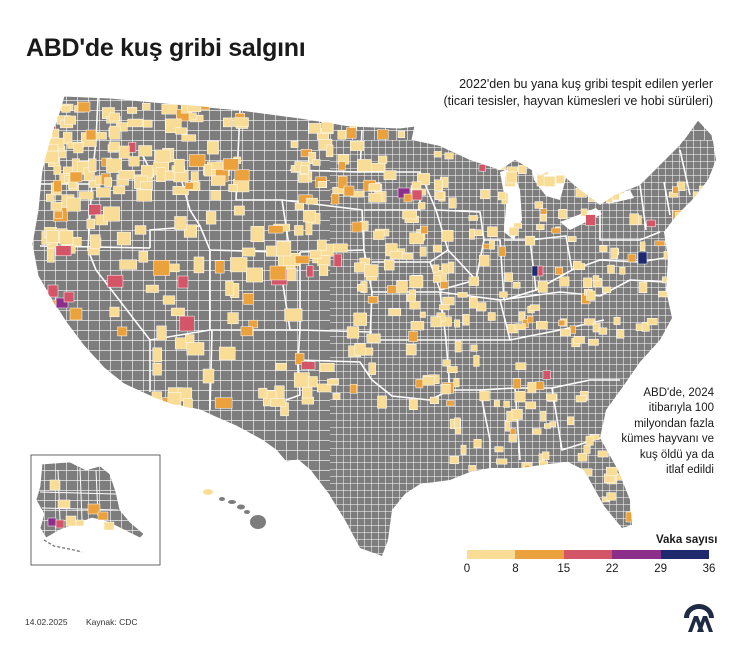 Image resolution: width=740 pixels, height=648 pixels. What do you see at coordinates (674, 423) in the screenshot?
I see `note-line: milyondan fazla` at bounding box center [674, 423].